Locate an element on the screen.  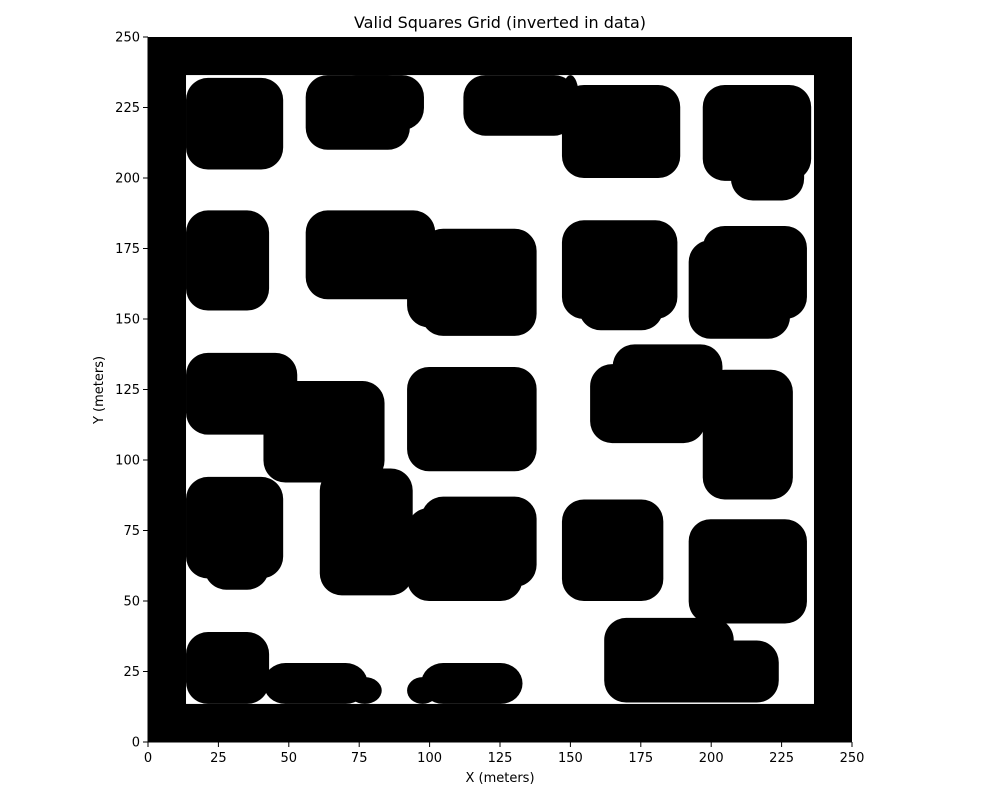
x-tick-label: 50 is located at coordinates (289, 758).